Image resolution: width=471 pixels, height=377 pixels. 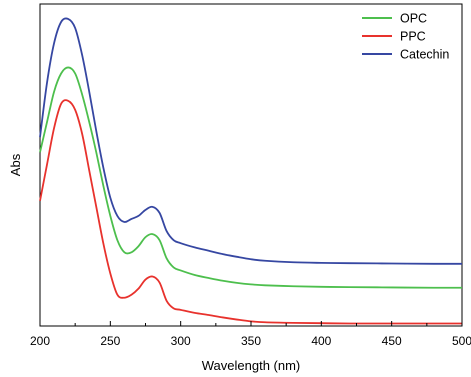 I want to click on x-axis-title: Wavelength (nm), so click(x=251, y=365).